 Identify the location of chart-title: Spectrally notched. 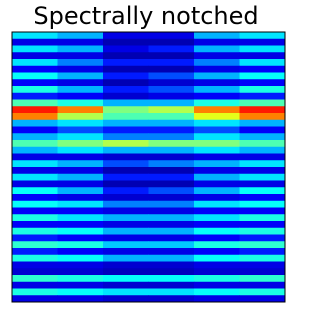
(145, 16).